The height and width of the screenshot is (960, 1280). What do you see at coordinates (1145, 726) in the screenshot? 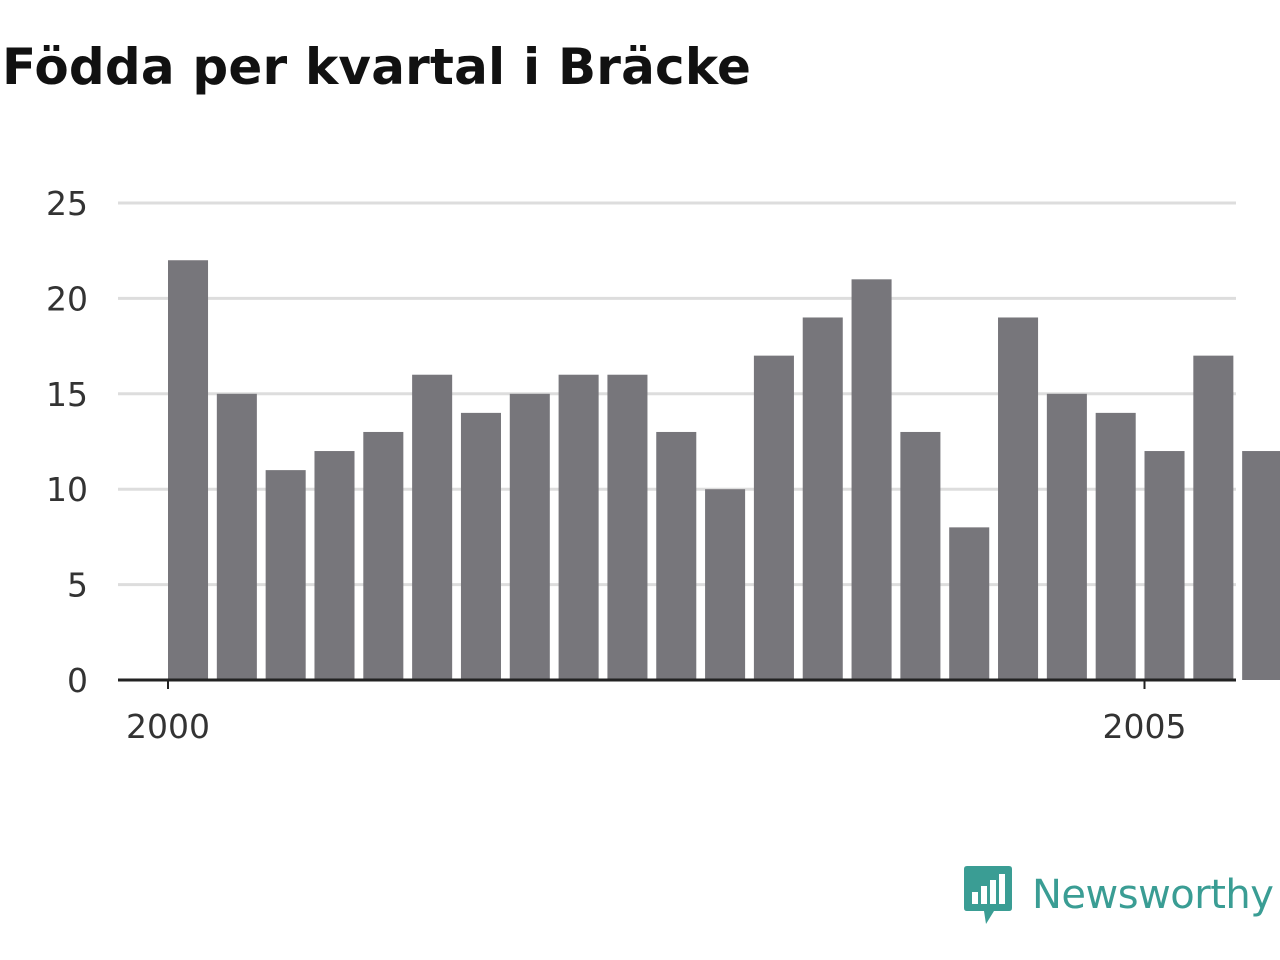
I see `x-tick-label-2005: 2005` at bounding box center [1145, 726].